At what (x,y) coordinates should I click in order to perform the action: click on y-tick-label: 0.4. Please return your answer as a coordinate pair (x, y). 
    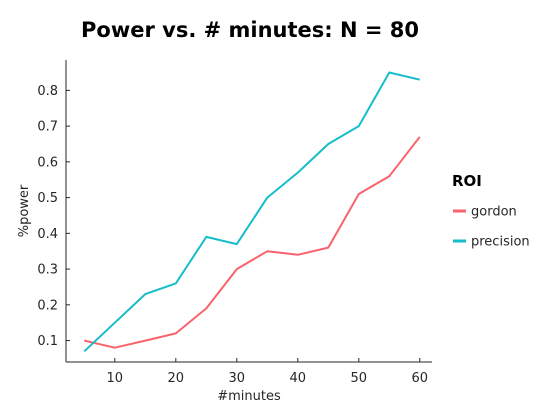
    Looking at the image, I should click on (47, 234).